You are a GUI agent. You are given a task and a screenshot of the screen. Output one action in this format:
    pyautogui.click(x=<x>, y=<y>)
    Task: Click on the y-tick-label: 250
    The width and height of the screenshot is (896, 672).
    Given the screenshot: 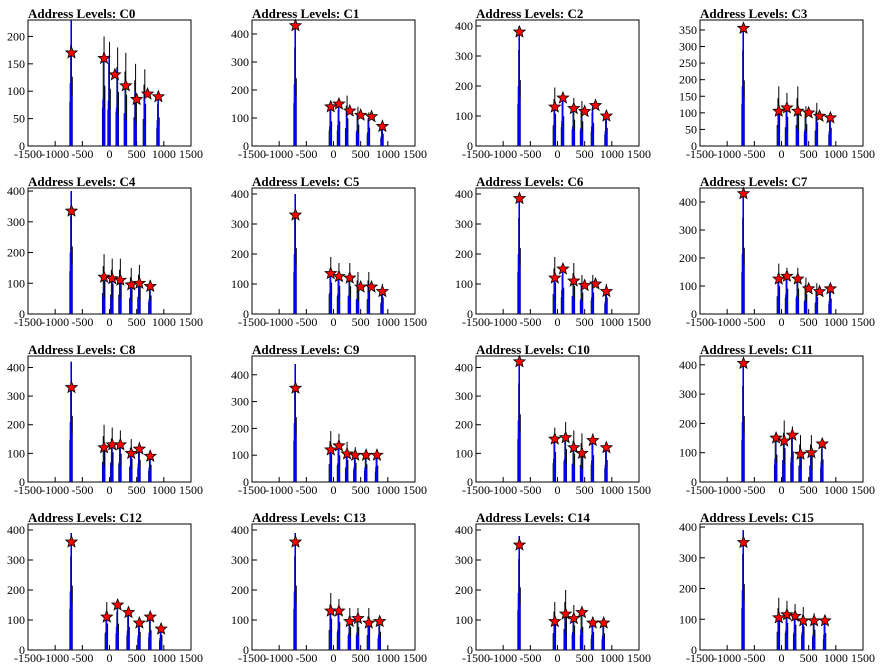 What is the action you would take?
    pyautogui.click(x=688, y=63)
    